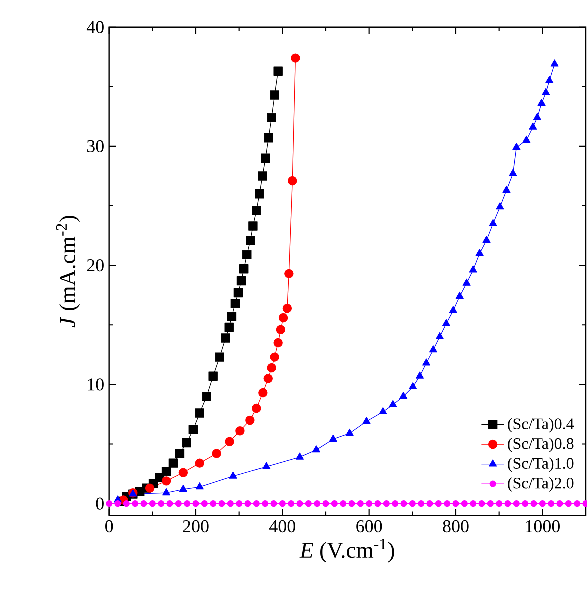  What do you see at coordinates (541, 484) in the screenshot?
I see `legend-label: (Sc/Ta)2.0` at bounding box center [541, 484].